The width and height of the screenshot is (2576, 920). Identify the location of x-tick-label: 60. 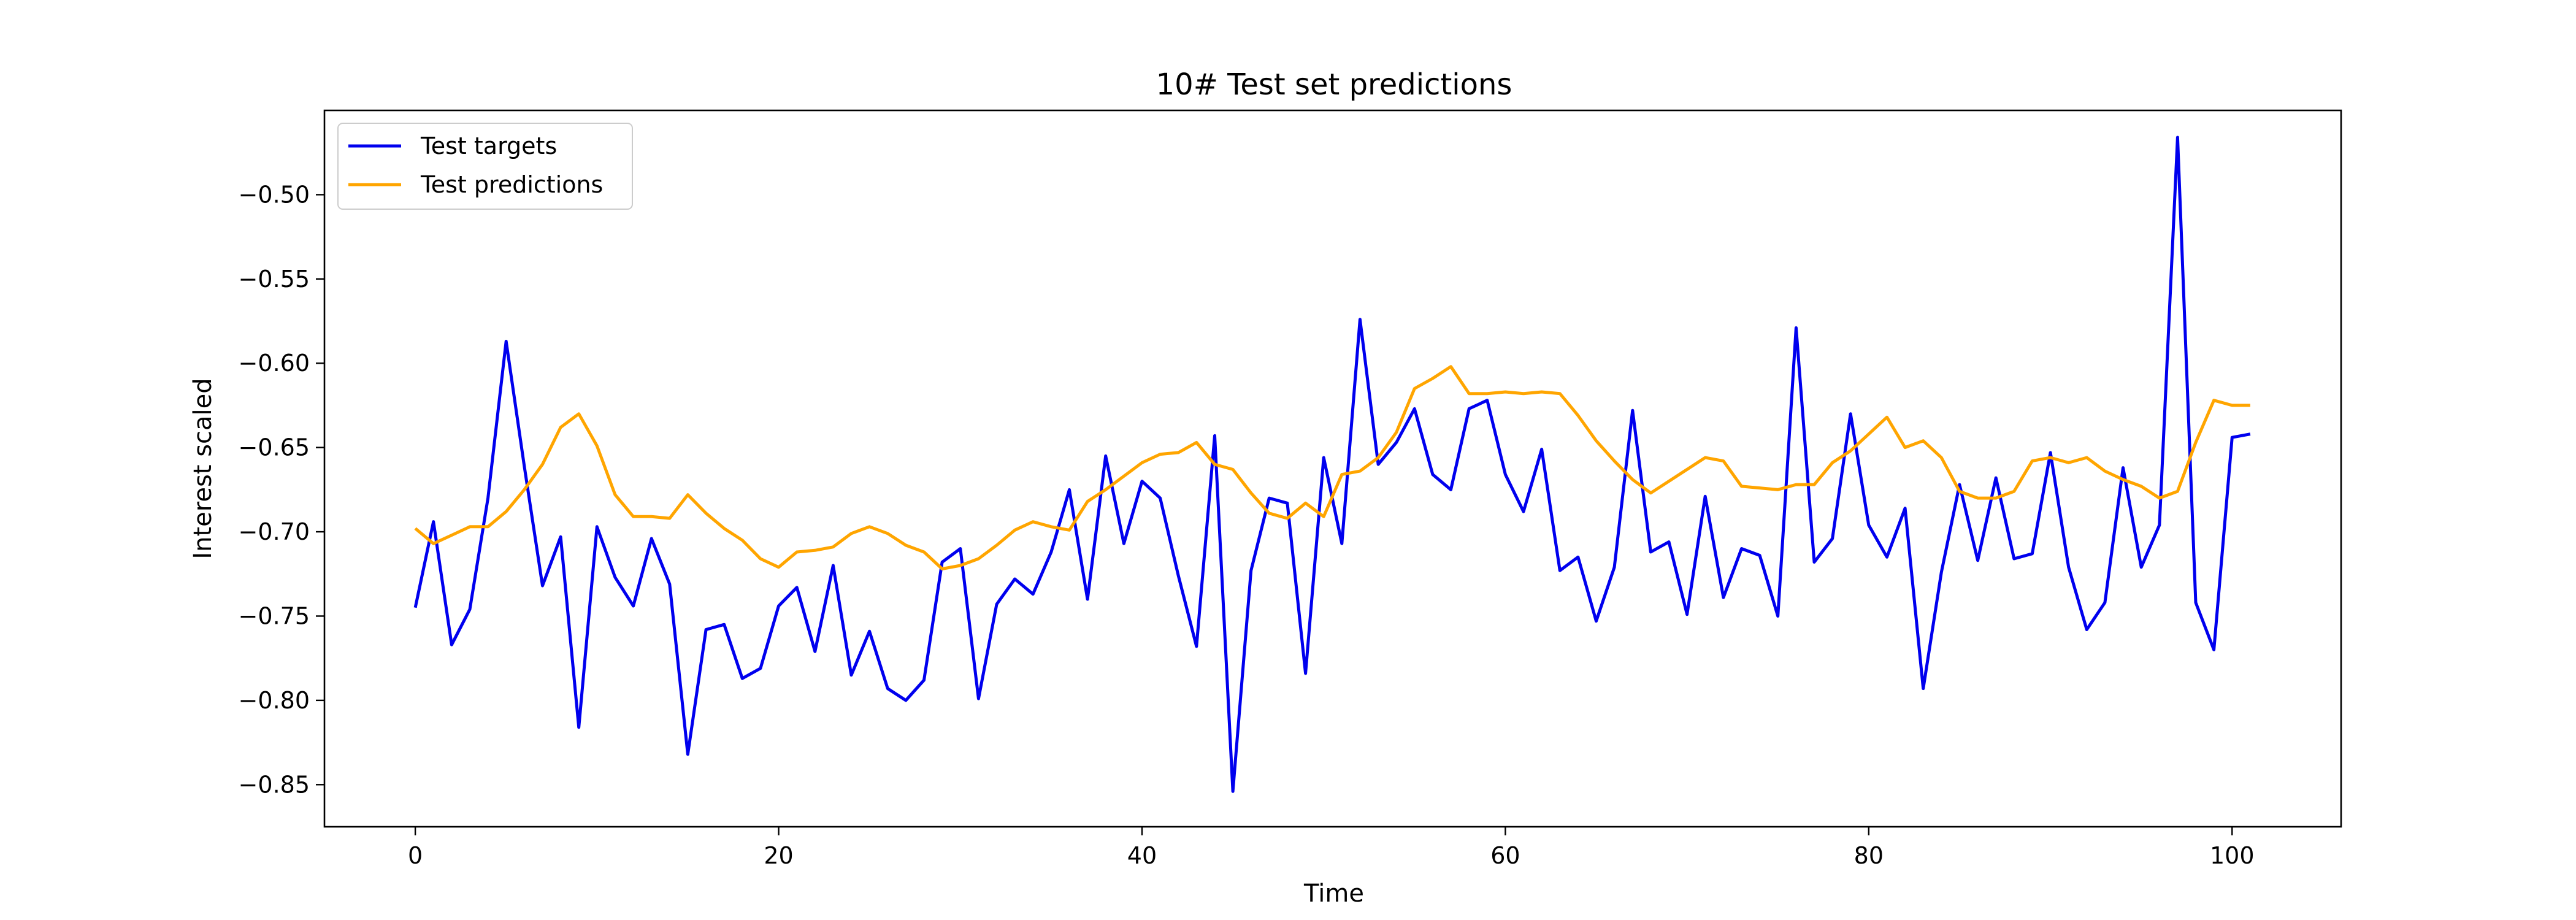
(1505, 855).